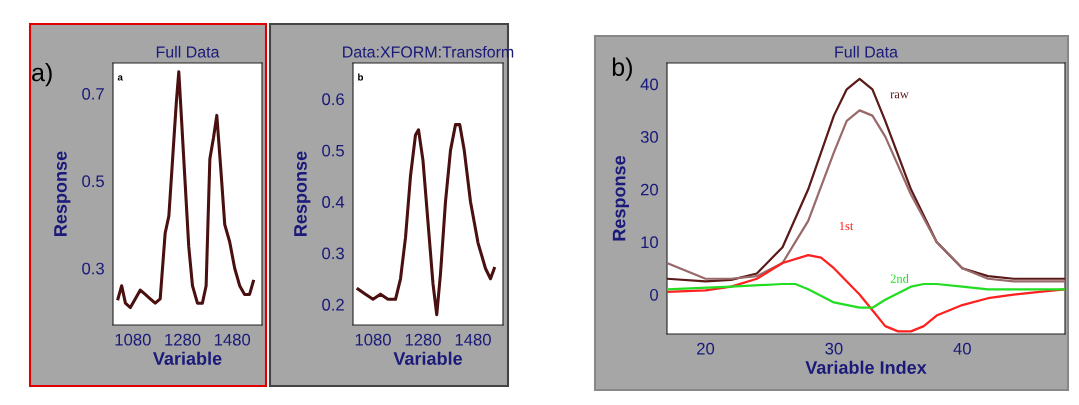 The width and height of the screenshot is (1079, 405). What do you see at coordinates (649, 84) in the screenshot?
I see `y-tick-label: 40` at bounding box center [649, 84].